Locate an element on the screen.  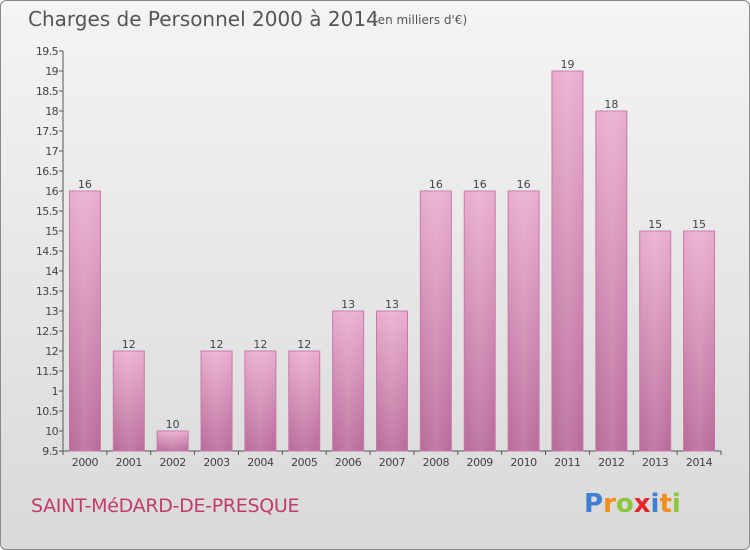
x-tick-label: 2012 is located at coordinates (611, 462).